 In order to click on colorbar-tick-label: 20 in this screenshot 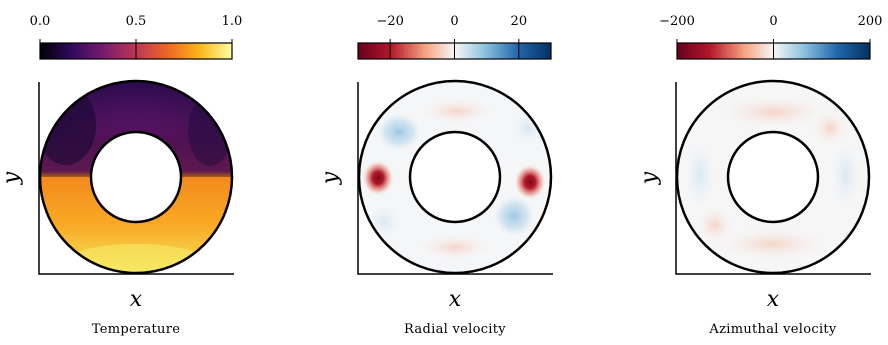, I will do `click(519, 21)`.